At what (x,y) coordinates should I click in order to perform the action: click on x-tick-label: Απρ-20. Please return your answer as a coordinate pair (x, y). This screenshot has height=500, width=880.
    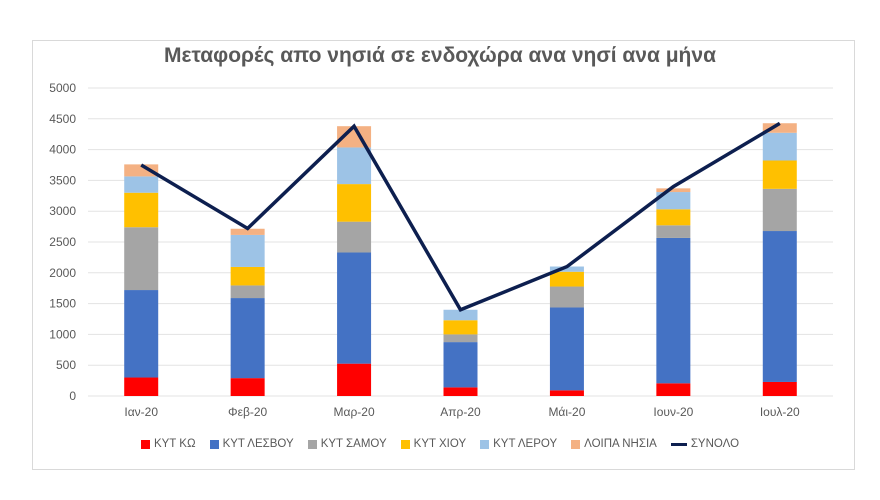
    Looking at the image, I should click on (460, 412).